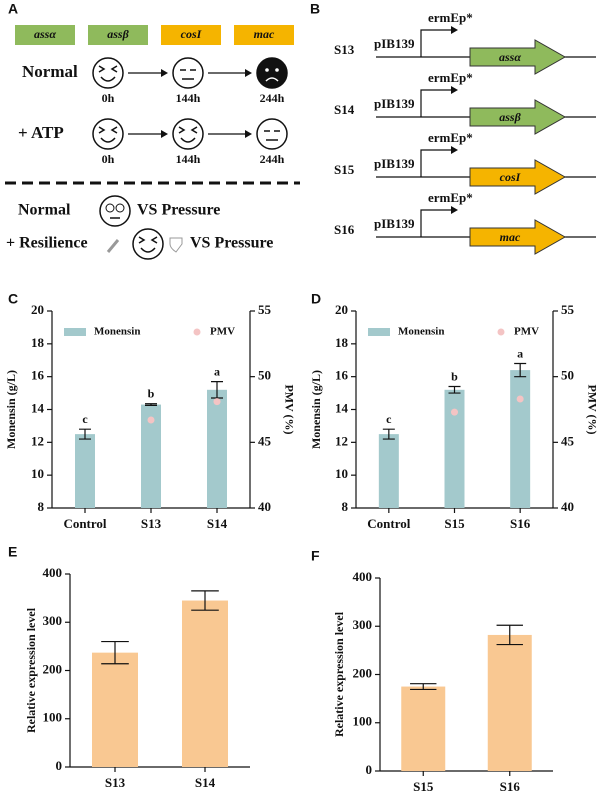  What do you see at coordinates (341, 440) in the screenshot?
I see `y-tick-label: 12` at bounding box center [341, 440].